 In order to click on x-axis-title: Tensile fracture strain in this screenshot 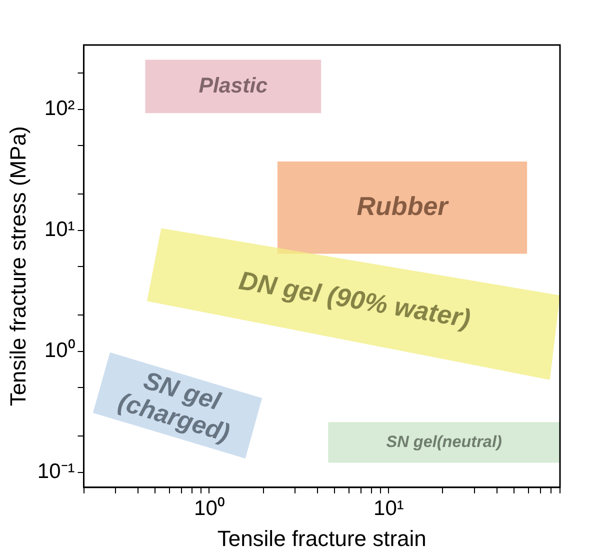, I will do `click(321, 538)`.